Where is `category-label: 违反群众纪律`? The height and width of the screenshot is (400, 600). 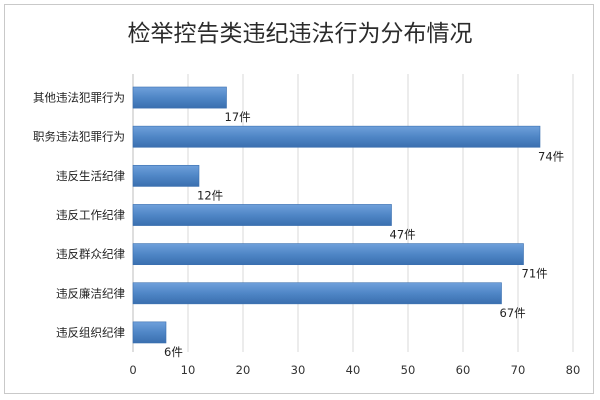
category-label: 违反群众纪律 is located at coordinates (90, 254).